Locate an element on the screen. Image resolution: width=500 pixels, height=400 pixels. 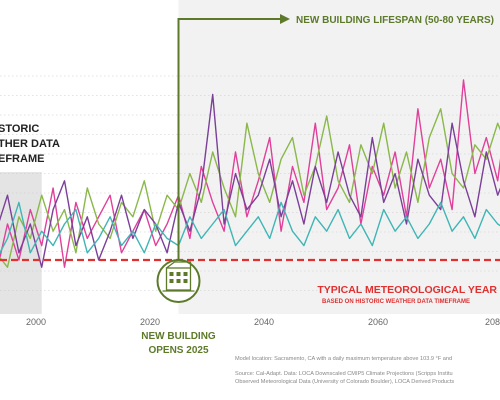
x-tick-label: 2000 is located at coordinates (36, 322).